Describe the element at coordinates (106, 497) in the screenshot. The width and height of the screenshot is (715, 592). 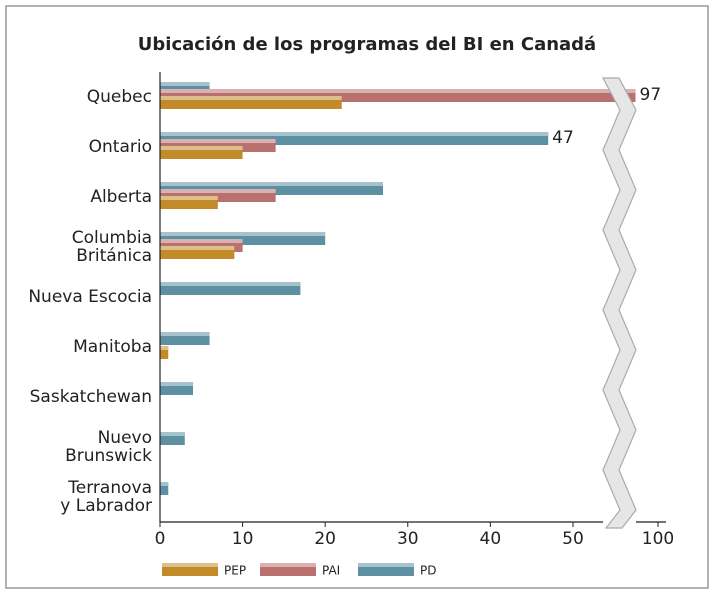
I see `y-tick-label: Terranova y Labrador` at that location.